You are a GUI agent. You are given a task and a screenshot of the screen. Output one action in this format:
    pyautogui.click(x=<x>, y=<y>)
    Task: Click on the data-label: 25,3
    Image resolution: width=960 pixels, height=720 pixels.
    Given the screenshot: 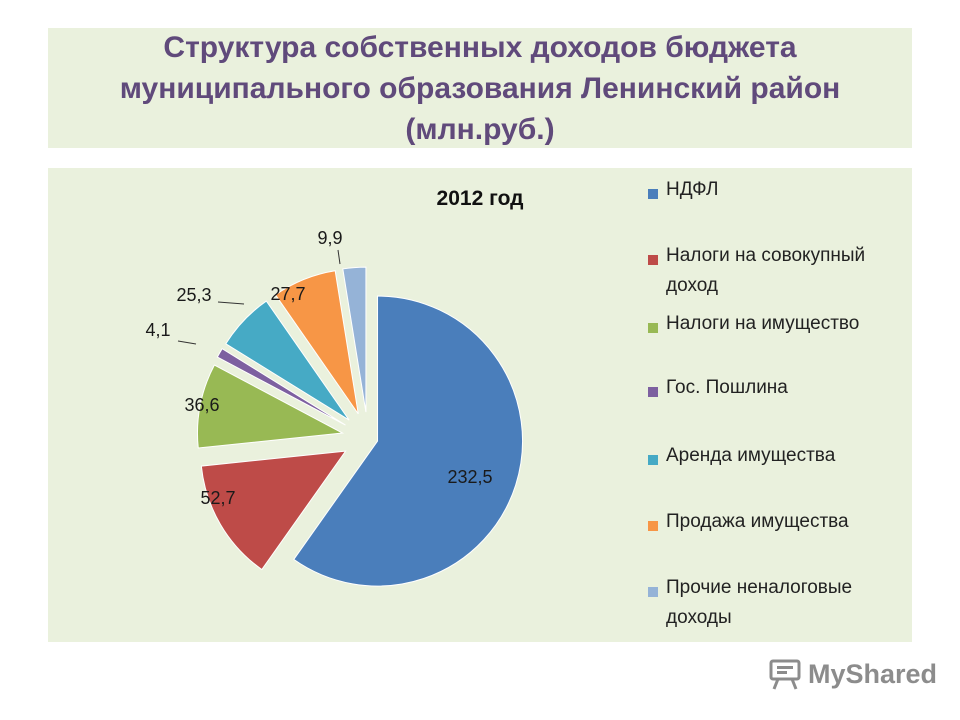 What is the action you would take?
    pyautogui.click(x=193, y=295)
    